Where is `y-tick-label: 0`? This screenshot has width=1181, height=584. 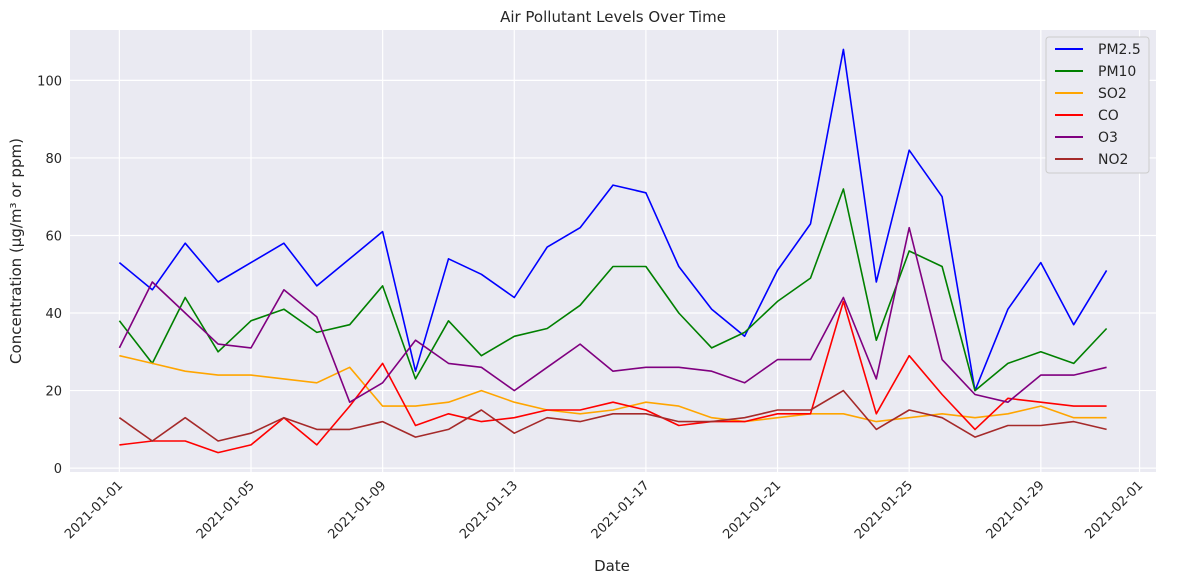
y-tick-label: 0 is located at coordinates (58, 469).